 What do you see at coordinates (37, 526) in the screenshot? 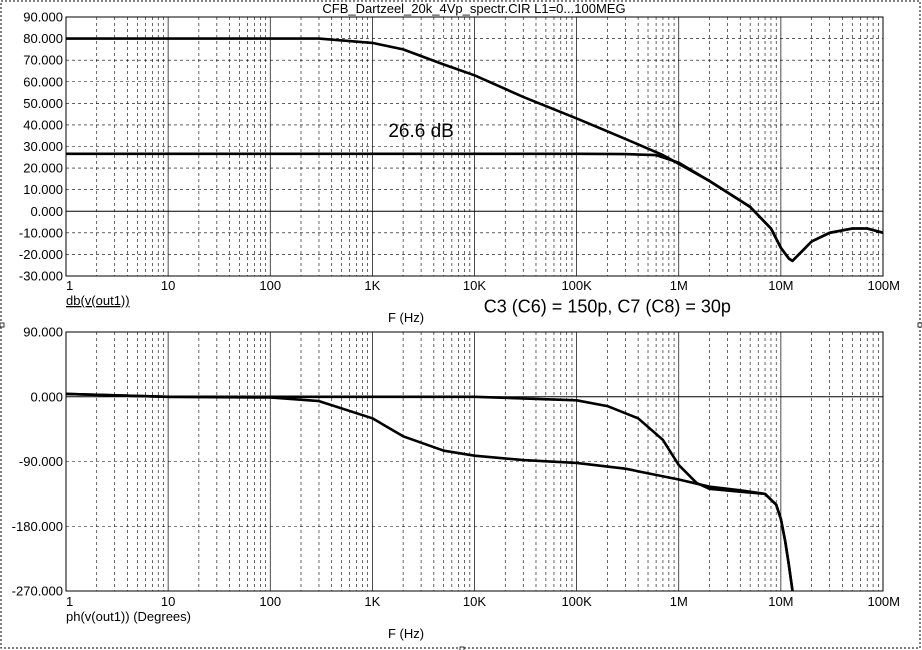
I see `y-tick-label: -180.000` at bounding box center [37, 526].